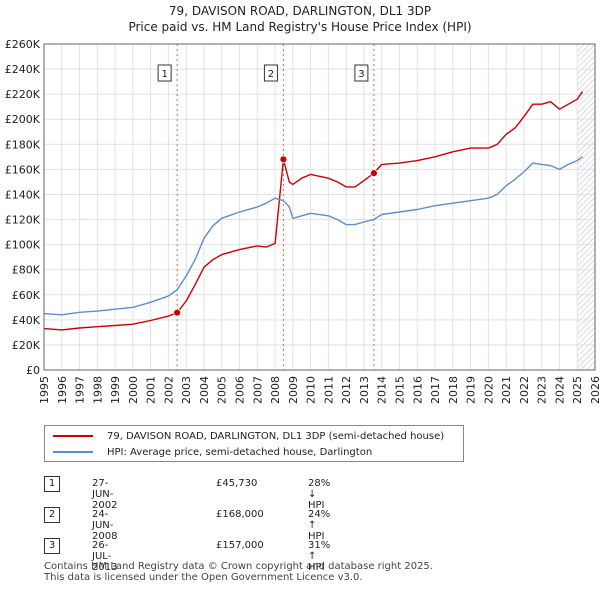 The image size is (600, 590). I want to click on projection-region, so click(586, 207).